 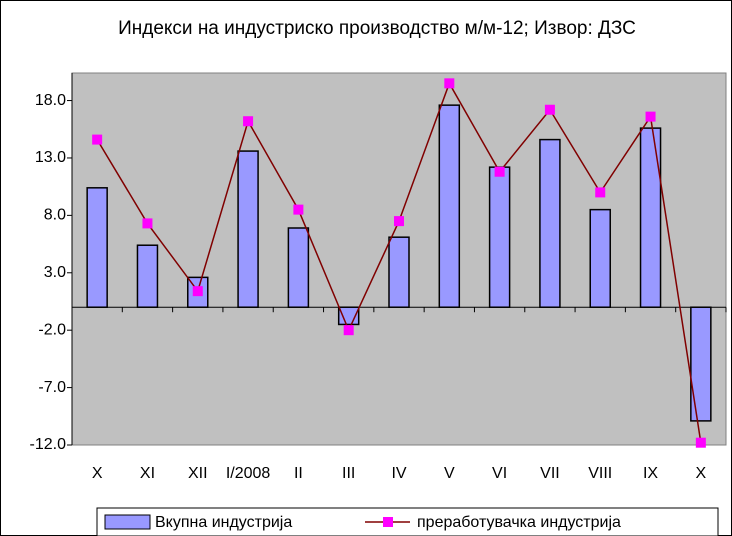 I want to click on legend-label: преработувачка индустрија, so click(x=519, y=522).